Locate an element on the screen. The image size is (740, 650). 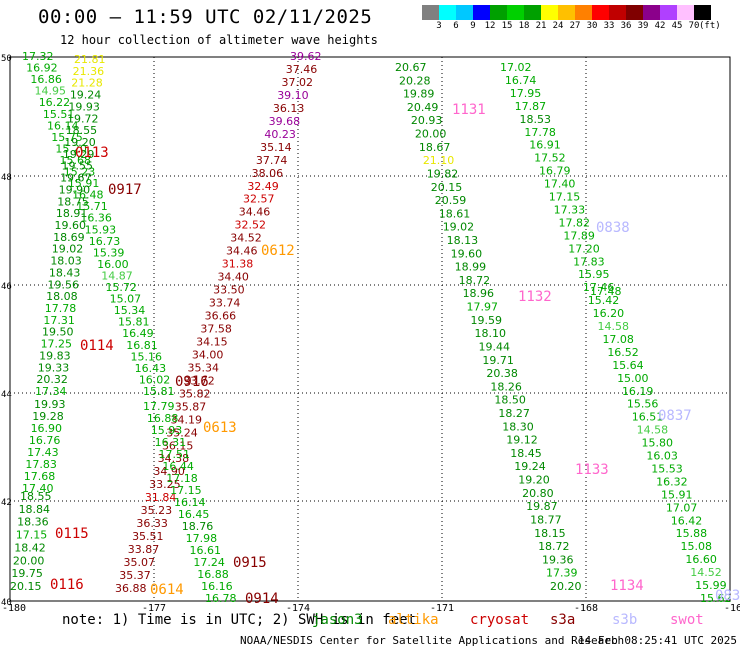
pass-label: 0837 is located at coordinates (675, 416).